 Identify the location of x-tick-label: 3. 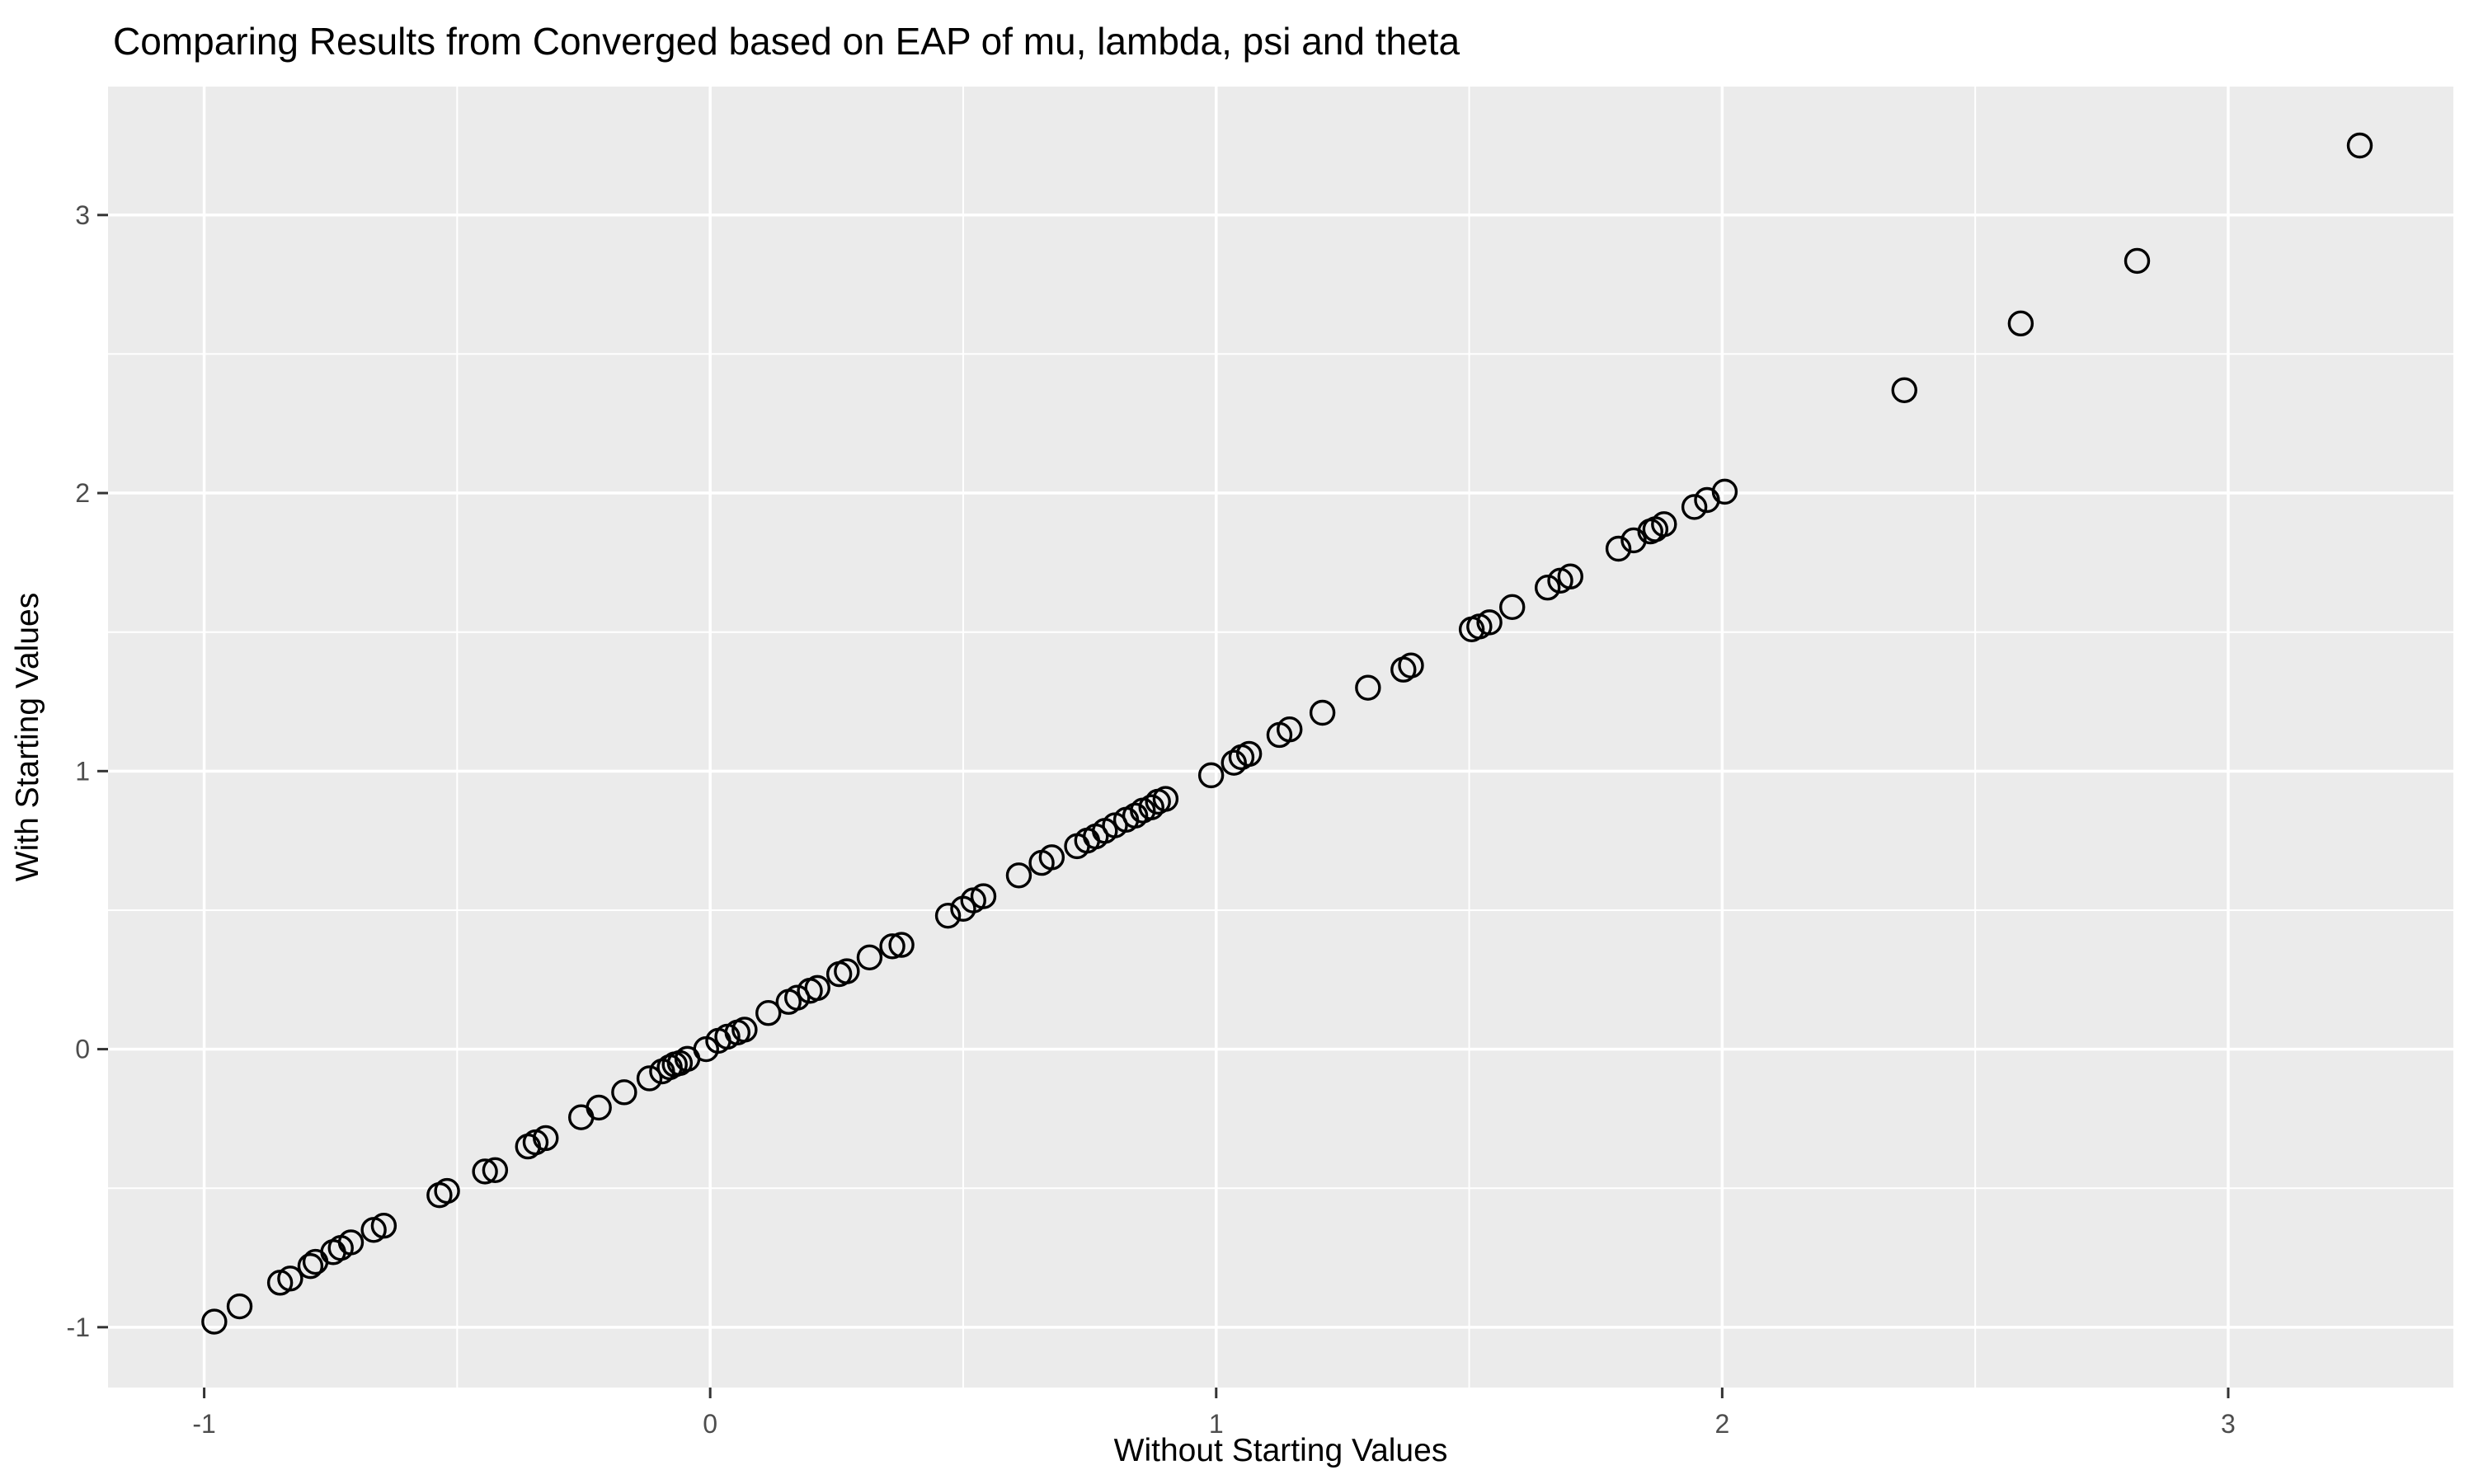
(2228, 1424).